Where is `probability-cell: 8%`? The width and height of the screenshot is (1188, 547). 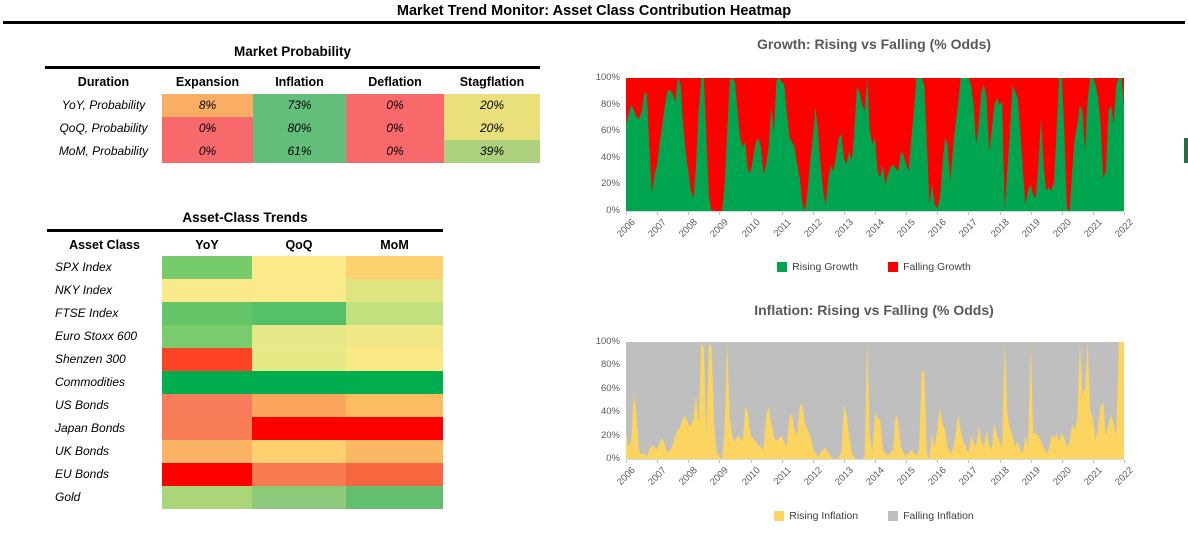 probability-cell: 8% is located at coordinates (207, 105).